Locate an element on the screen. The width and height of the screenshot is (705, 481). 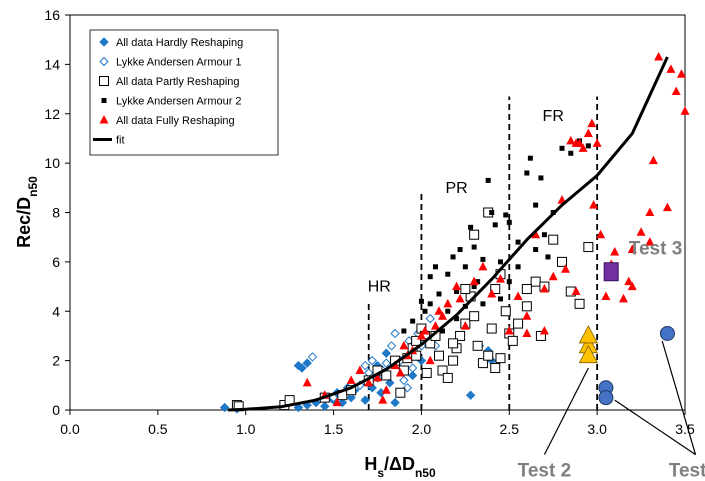
x-tick-label: 3.5 is located at coordinates (685, 429).